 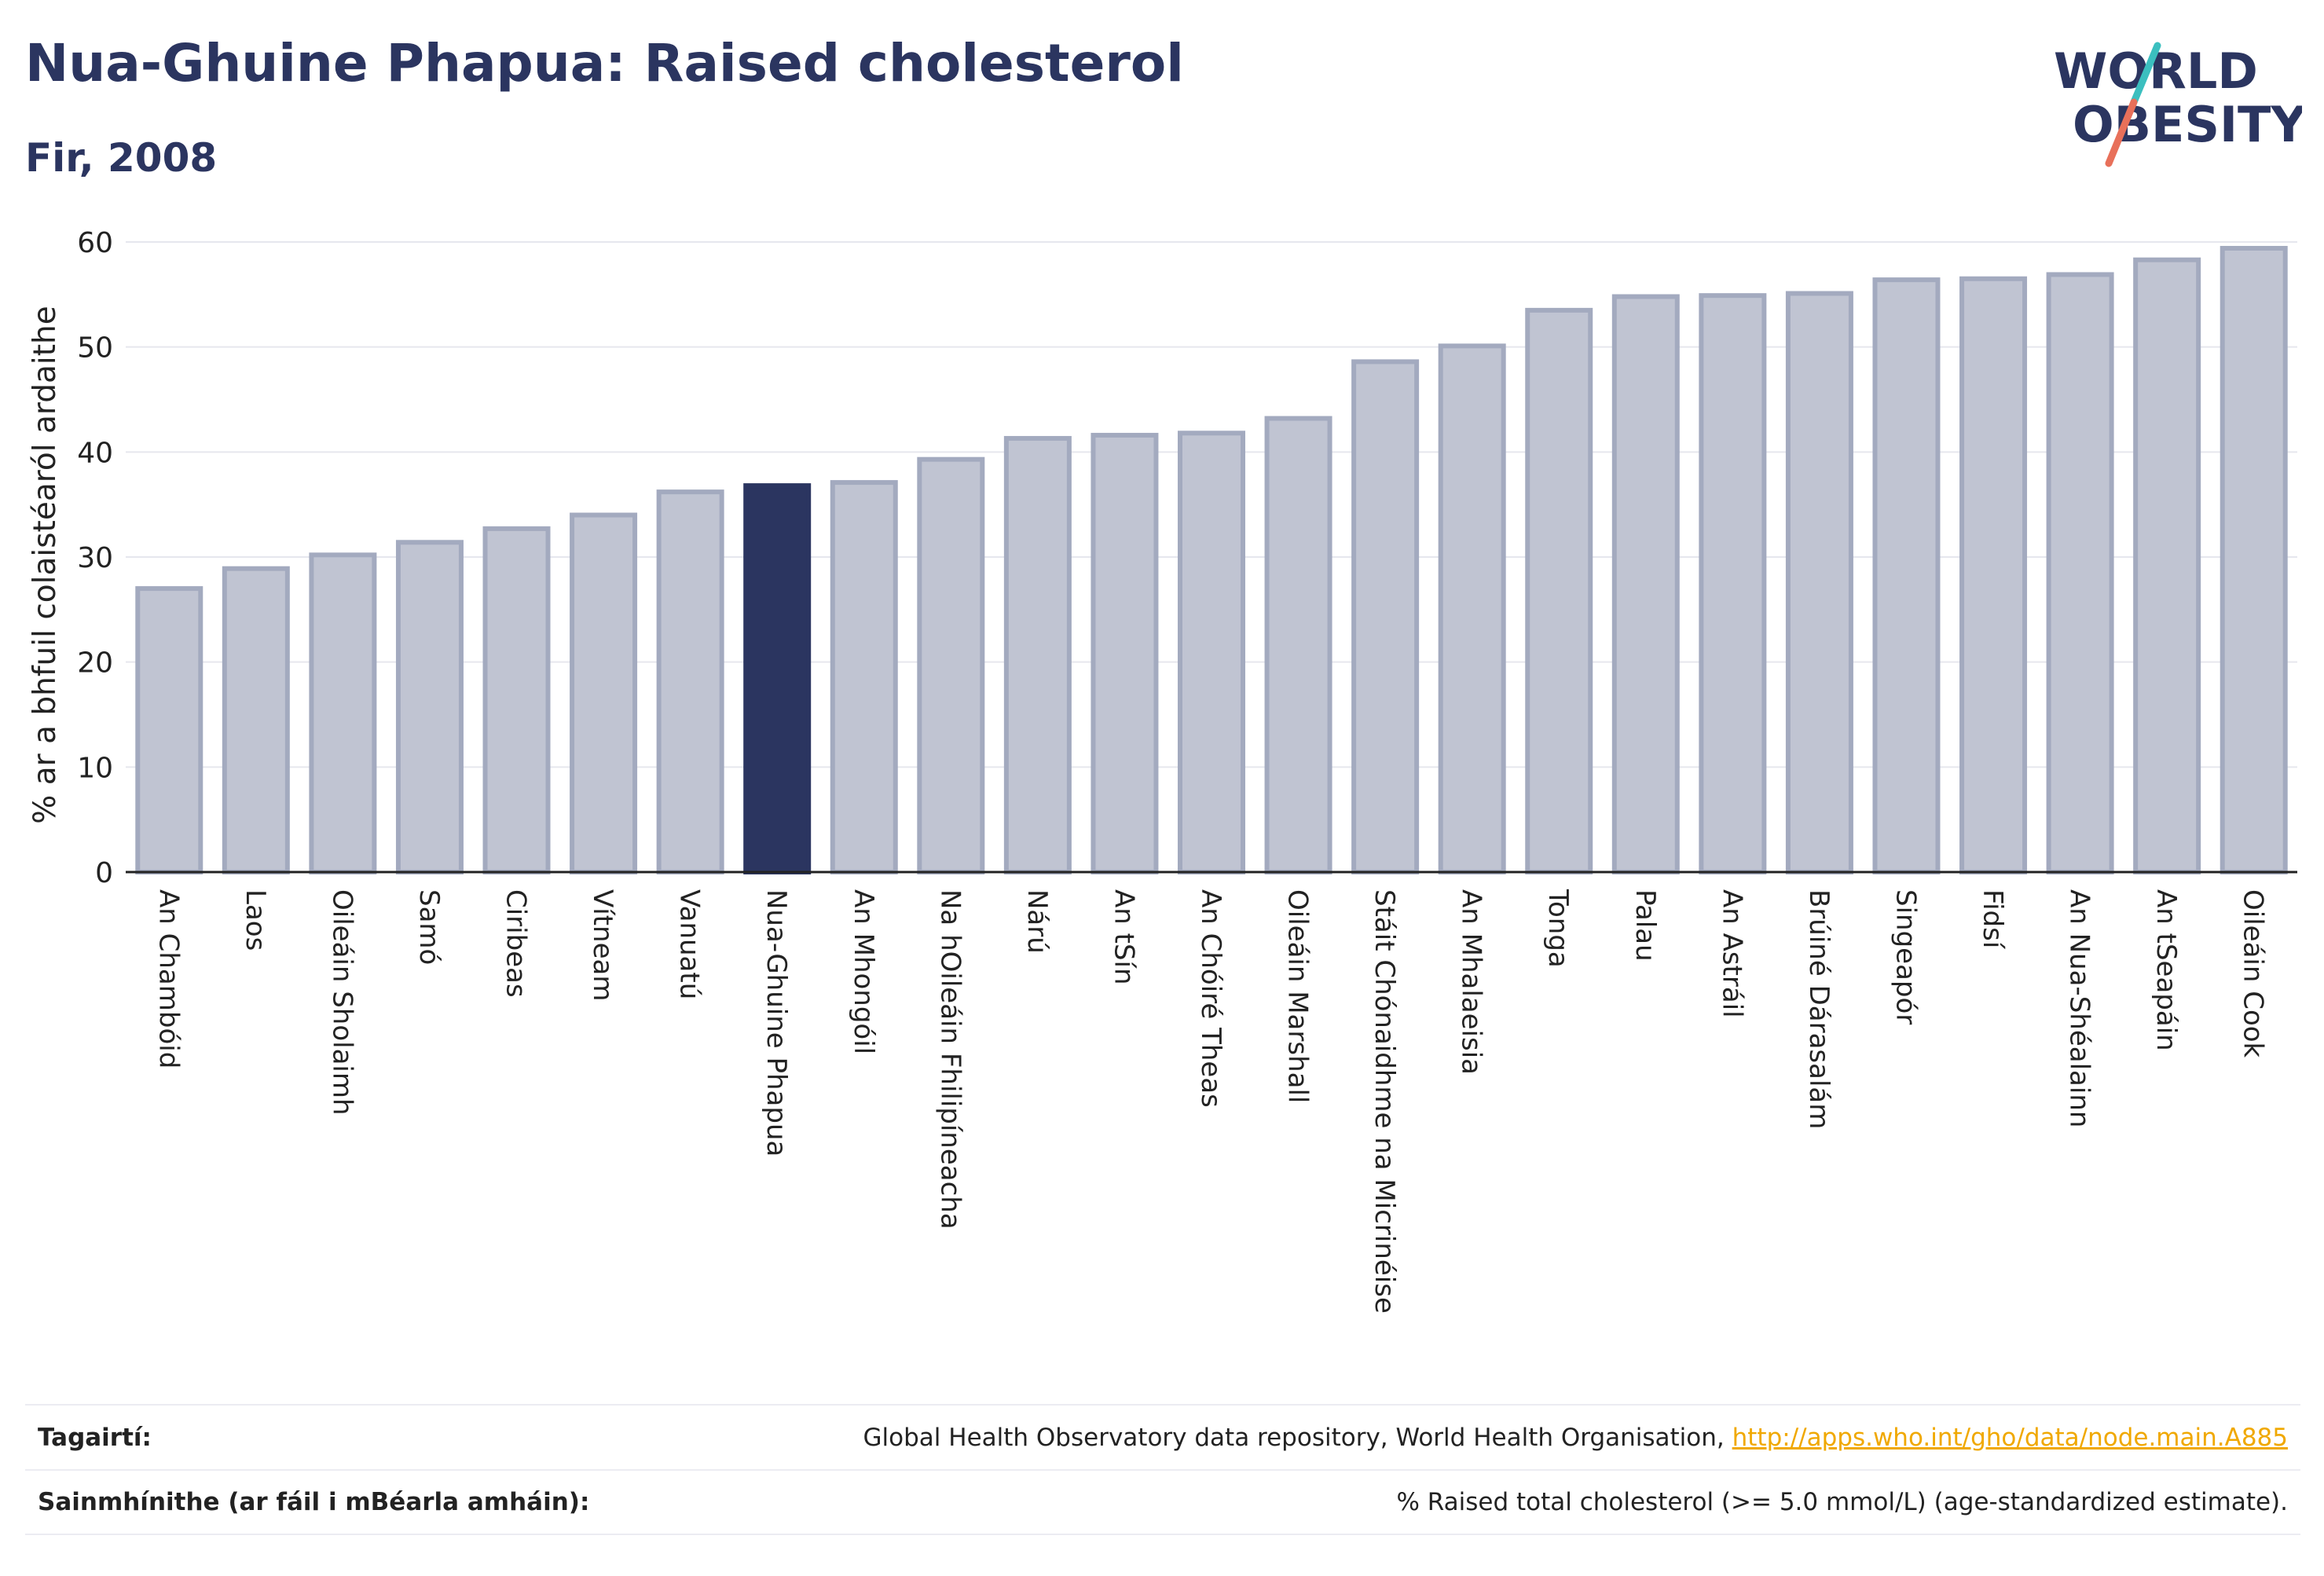 What do you see at coordinates (168, 978) in the screenshot?
I see `x-tick-label: An Chambóid` at bounding box center [168, 978].